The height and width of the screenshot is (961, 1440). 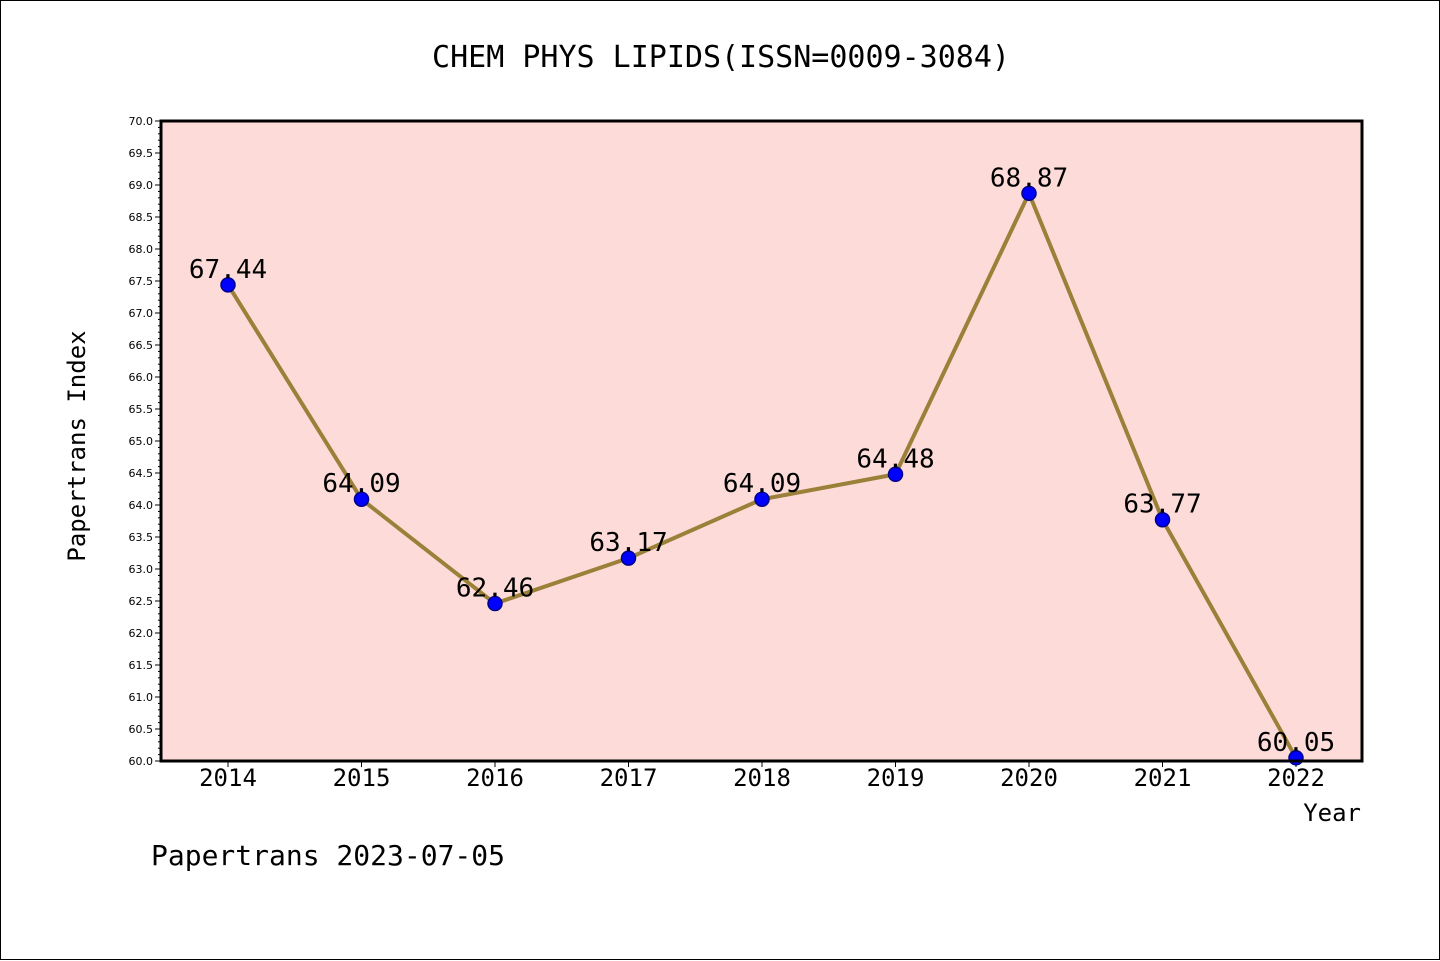 I want to click on data-label: 60.05, so click(x=1296, y=743).